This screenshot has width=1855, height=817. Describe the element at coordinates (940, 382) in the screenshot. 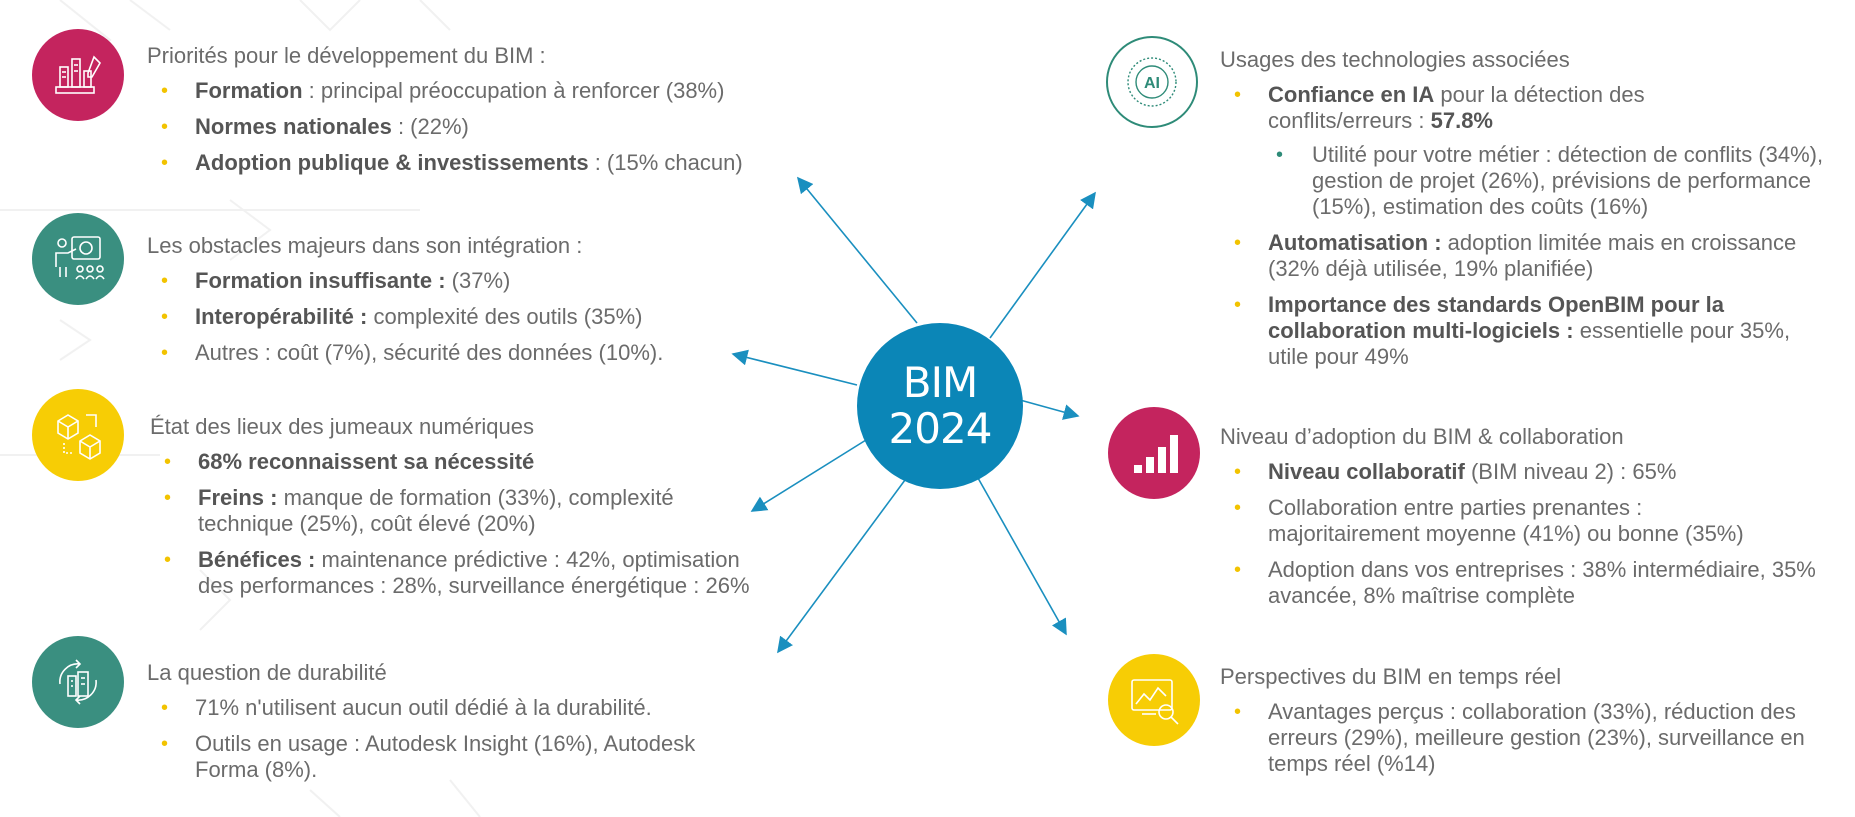

I see `center-line-1: BIM` at that location.